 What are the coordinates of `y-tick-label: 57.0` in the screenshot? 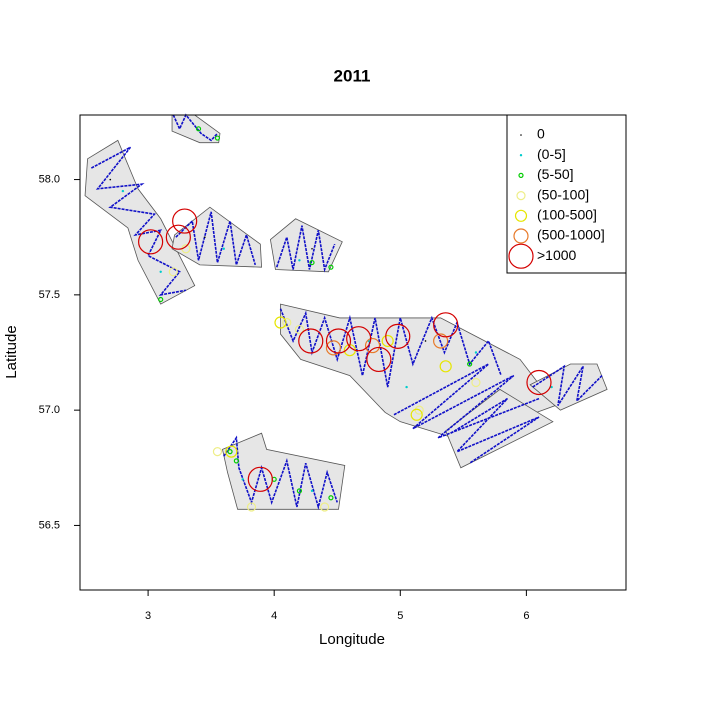 It's located at (49, 410).